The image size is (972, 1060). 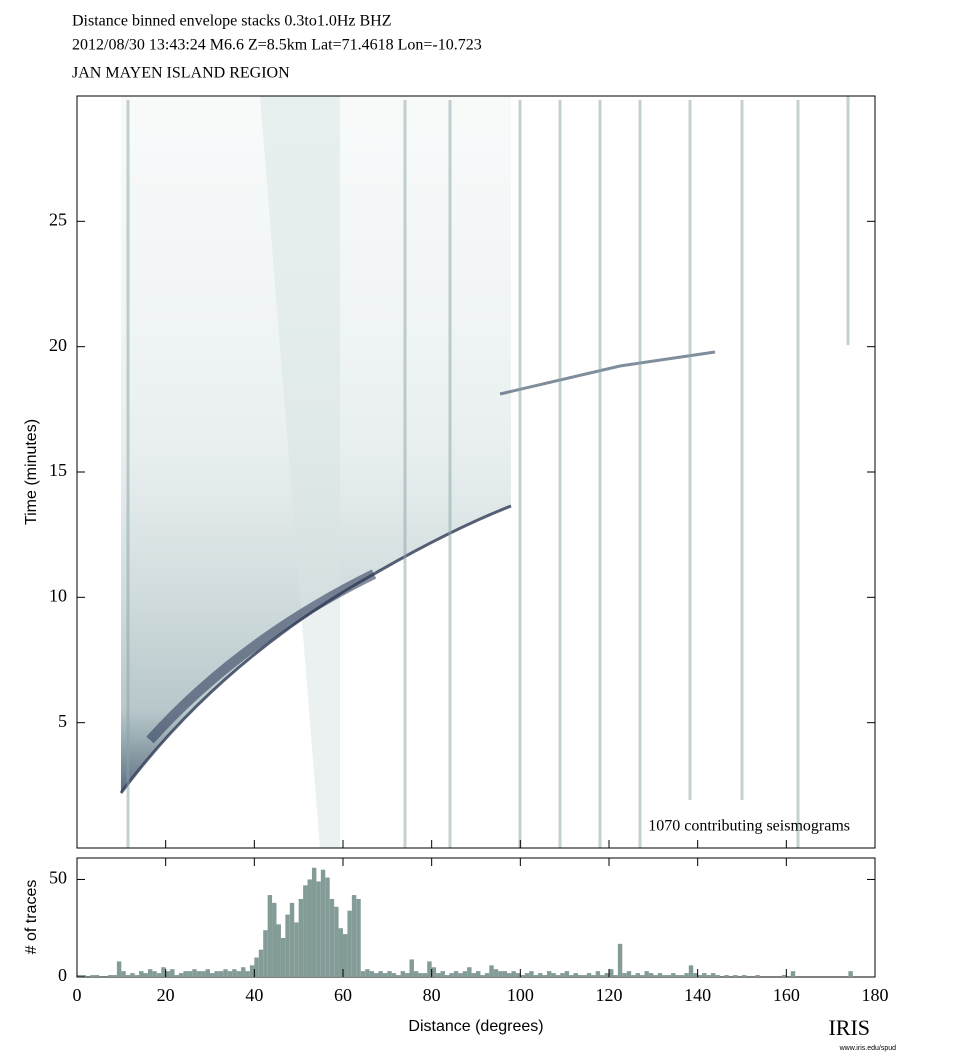 What do you see at coordinates (58, 345) in the screenshot?
I see `y-tick-label: 20` at bounding box center [58, 345].